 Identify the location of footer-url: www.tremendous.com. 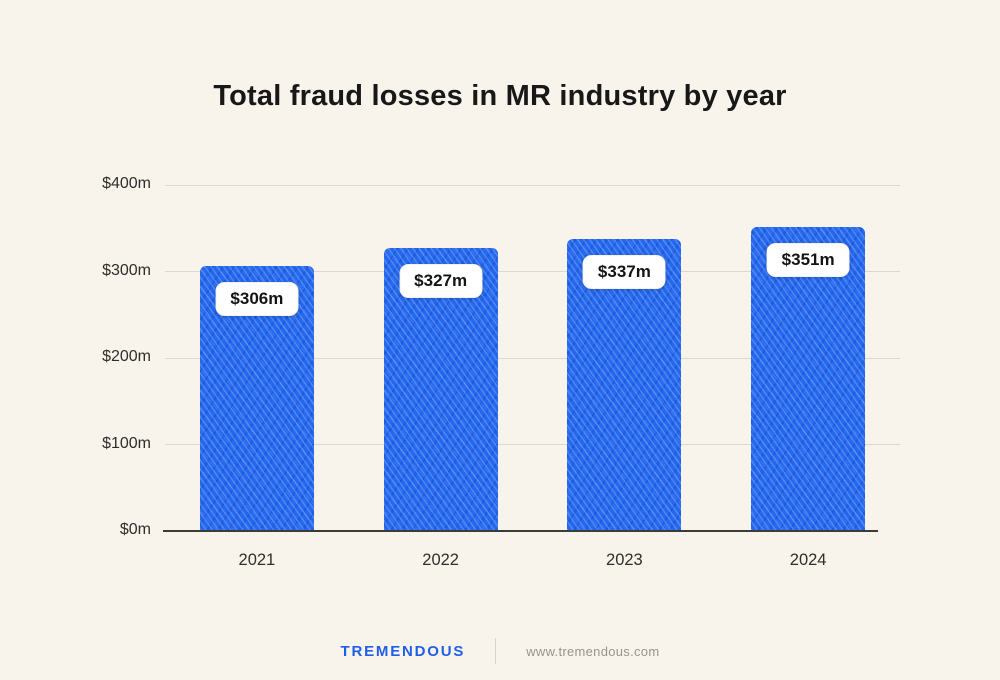
(593, 651).